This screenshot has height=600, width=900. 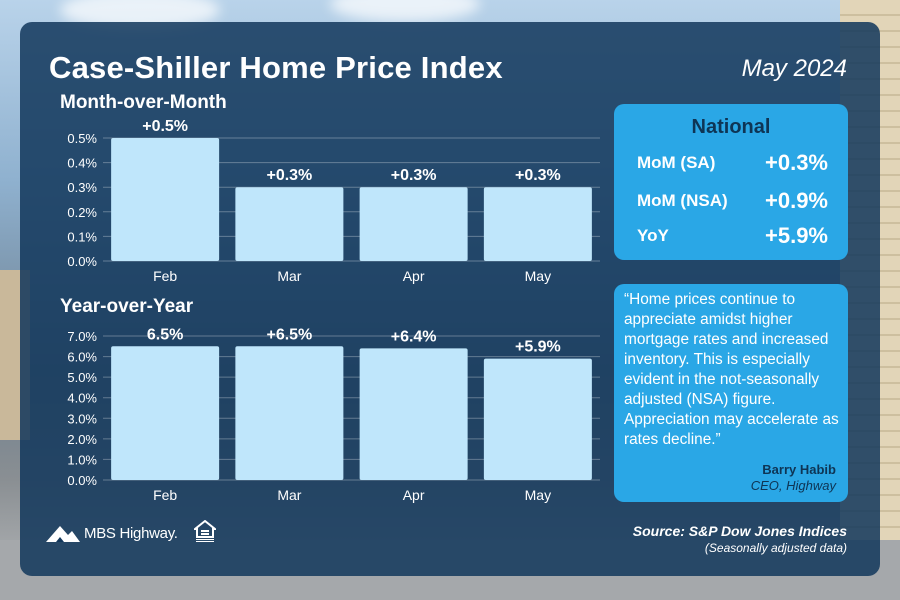 What do you see at coordinates (82, 236) in the screenshot?
I see `y-tick-label: 0.1%` at bounding box center [82, 236].